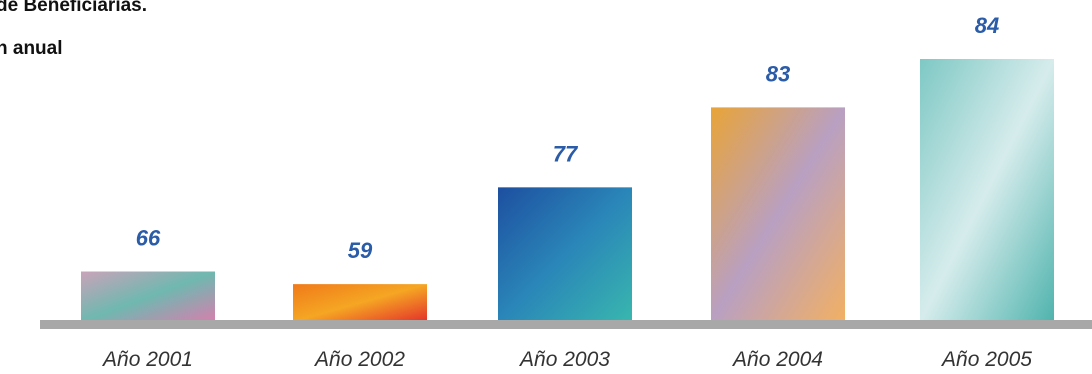 This screenshot has width=1092, height=374. I want to click on x-tick-label: Año 2005, so click(986, 359).